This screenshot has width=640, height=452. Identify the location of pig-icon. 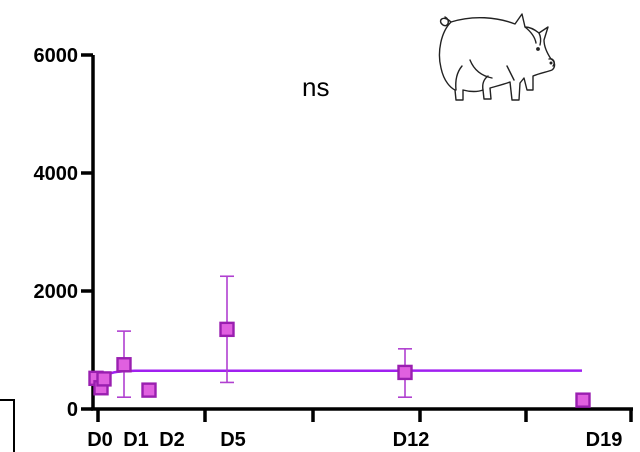
(497, 57).